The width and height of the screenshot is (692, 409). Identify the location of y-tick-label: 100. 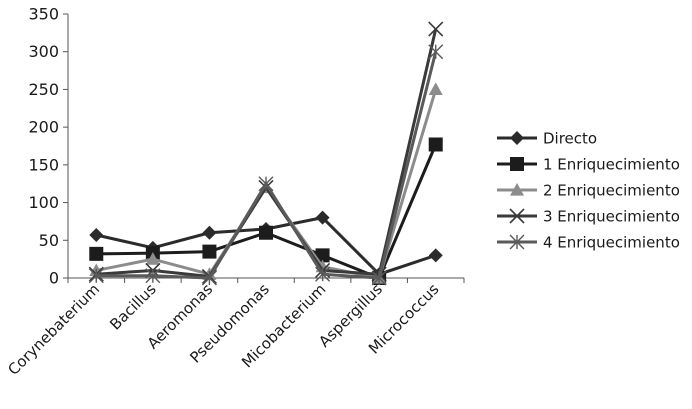
(43, 202).